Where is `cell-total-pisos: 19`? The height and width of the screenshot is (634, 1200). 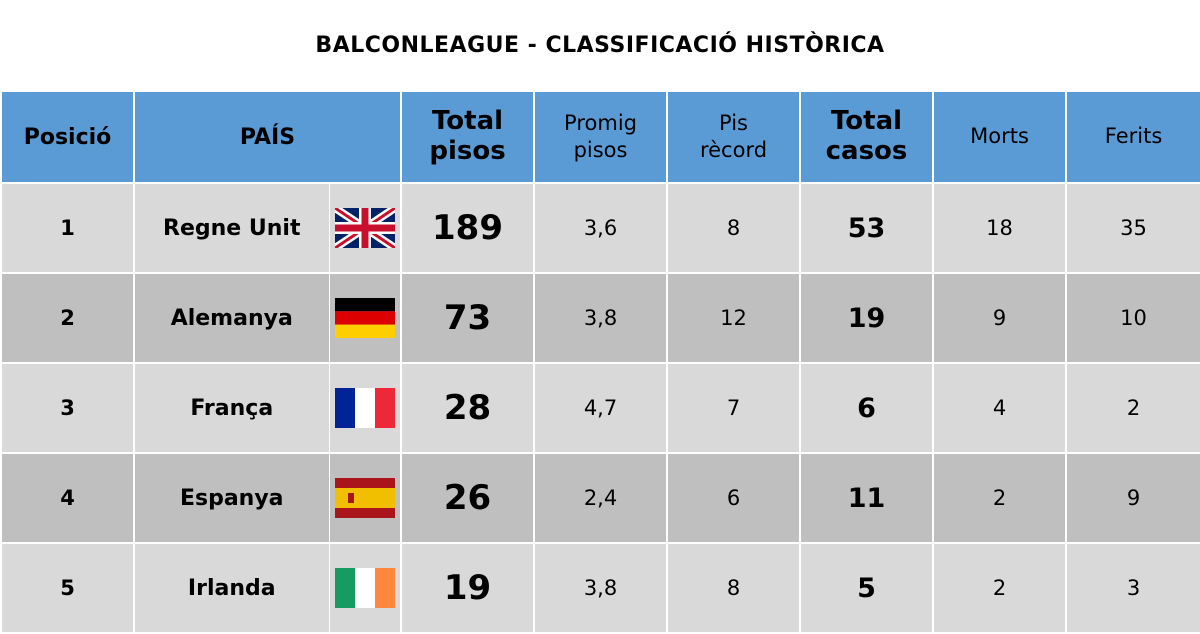
cell-total-pisos: 19 is located at coordinates (468, 588).